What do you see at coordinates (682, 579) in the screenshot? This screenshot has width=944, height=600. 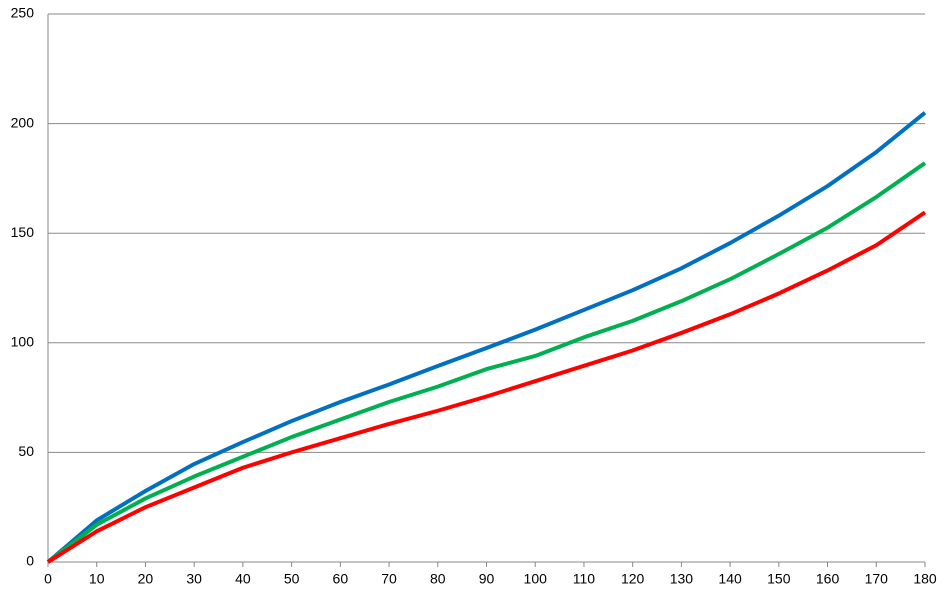 I see `x-tick-label: 130` at bounding box center [682, 579].